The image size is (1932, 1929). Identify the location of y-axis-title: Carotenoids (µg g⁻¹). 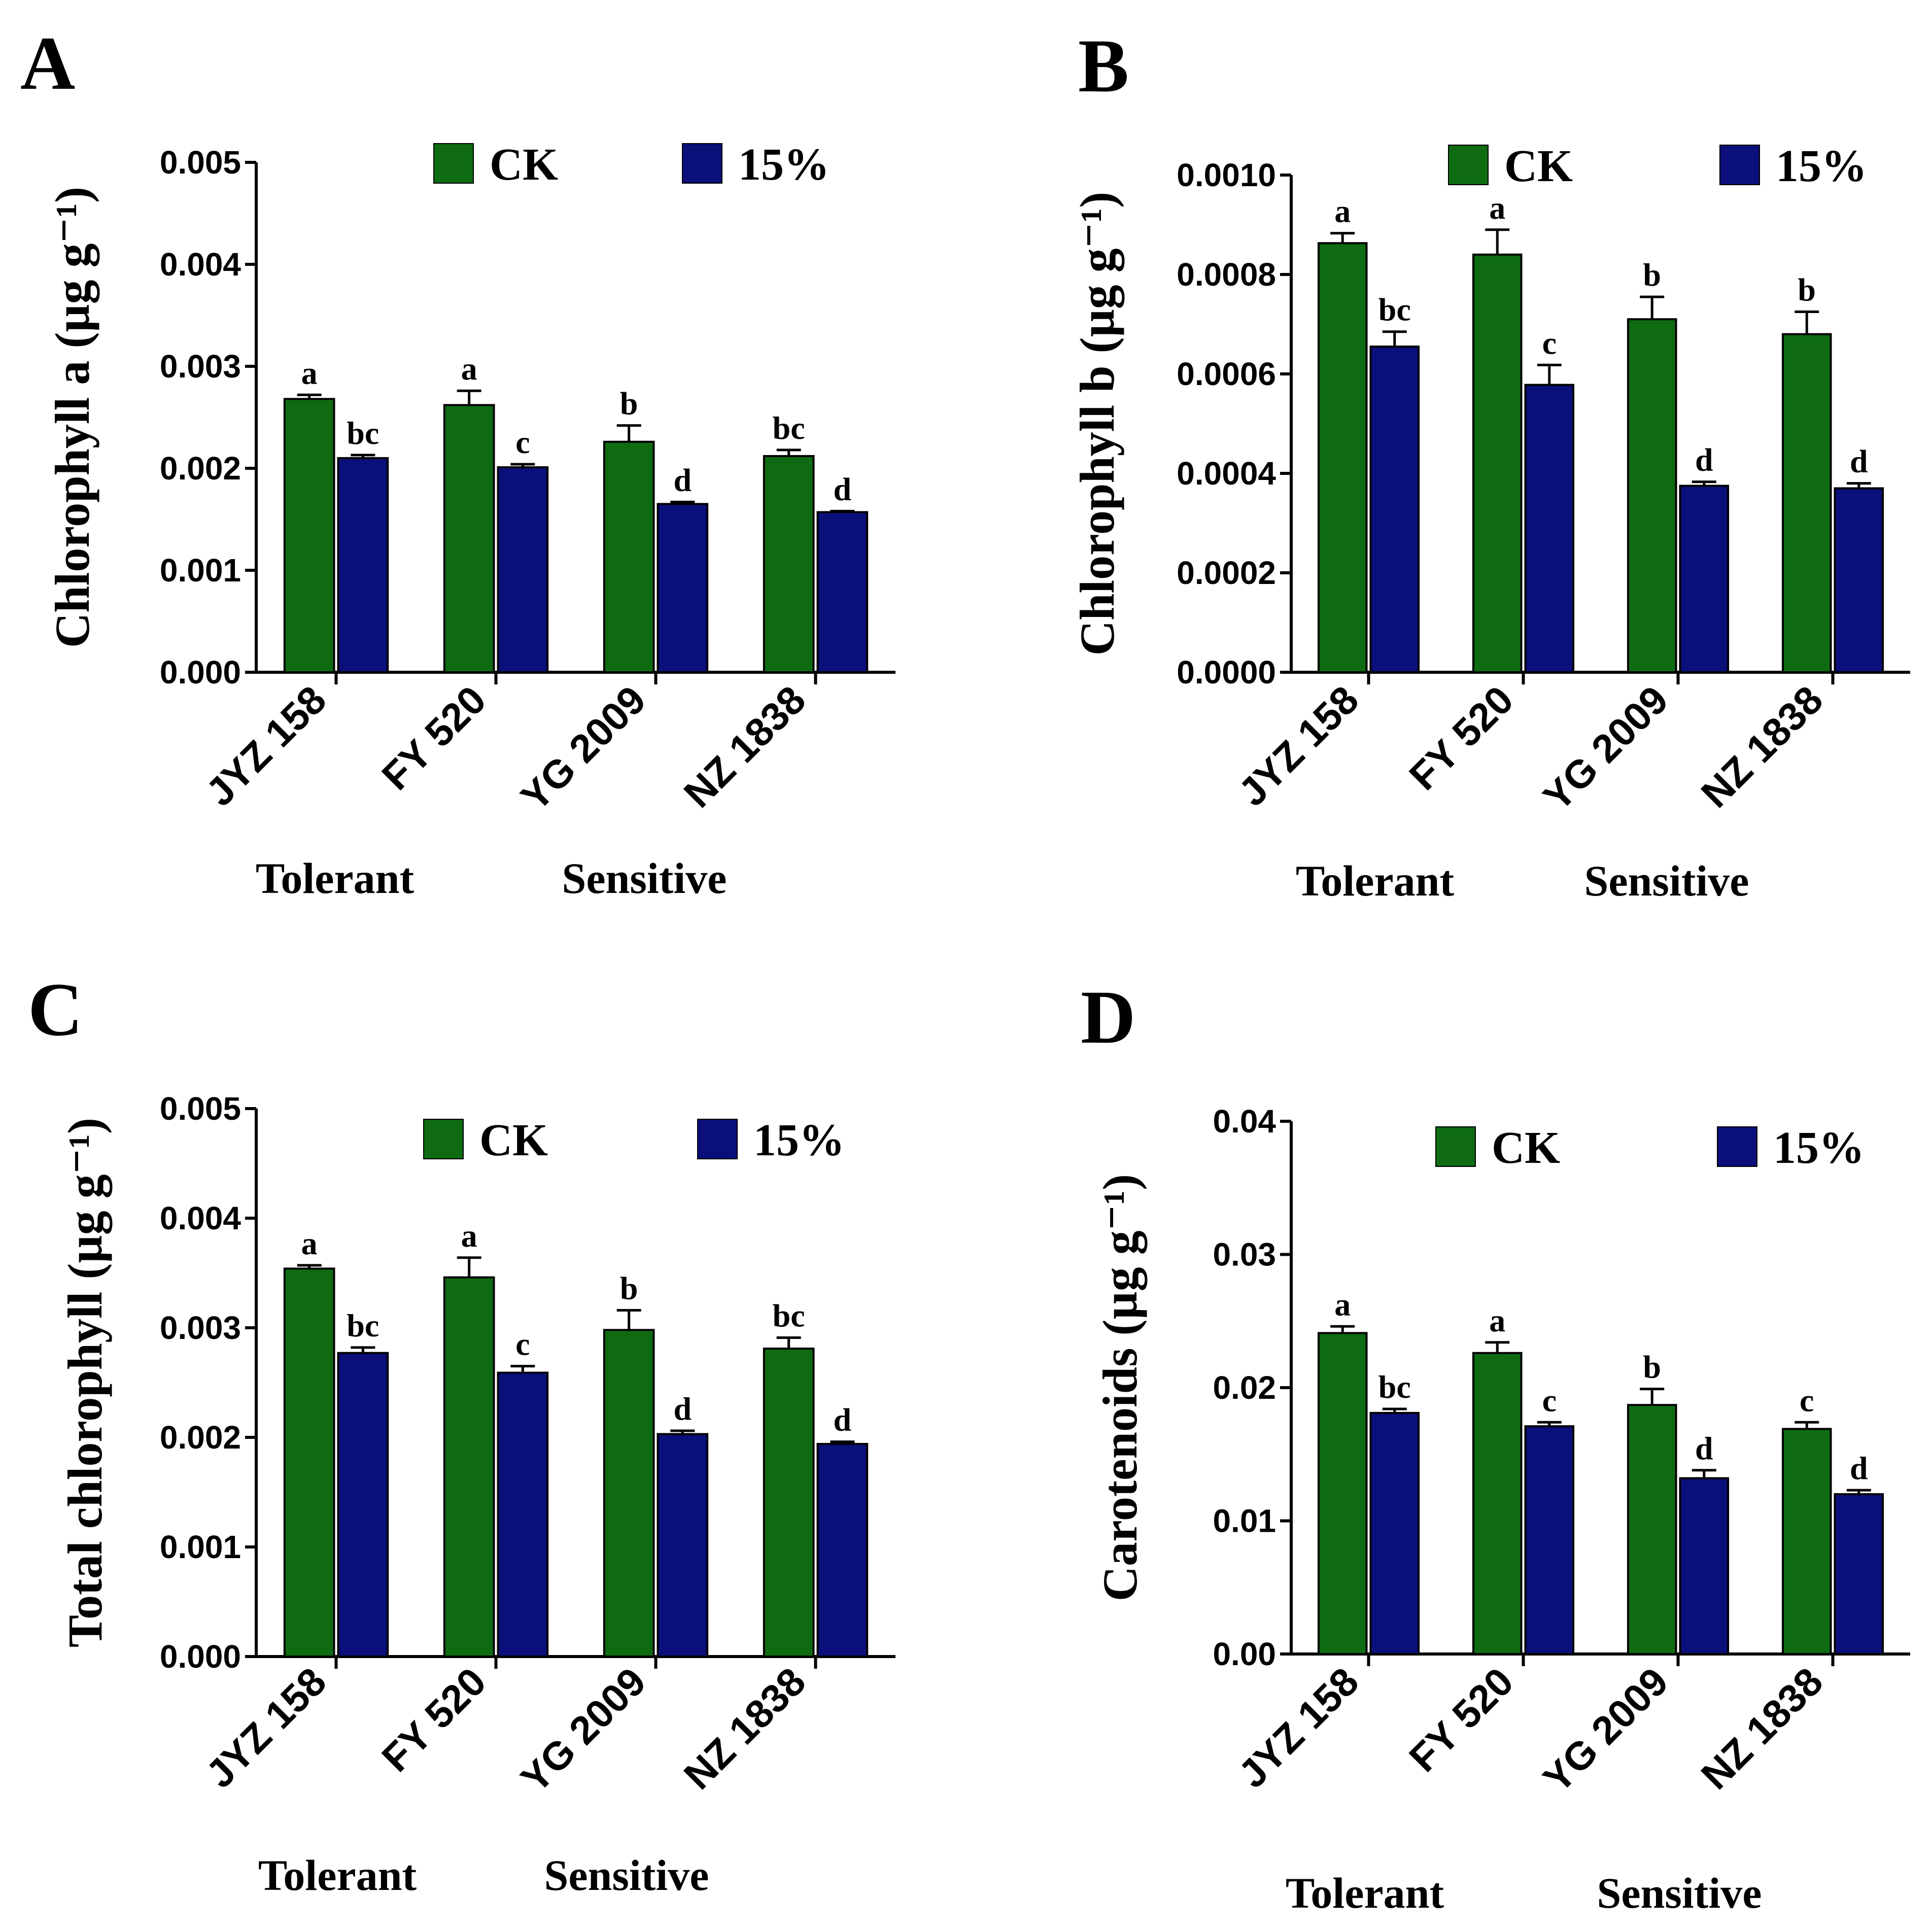
(1120, 1387).